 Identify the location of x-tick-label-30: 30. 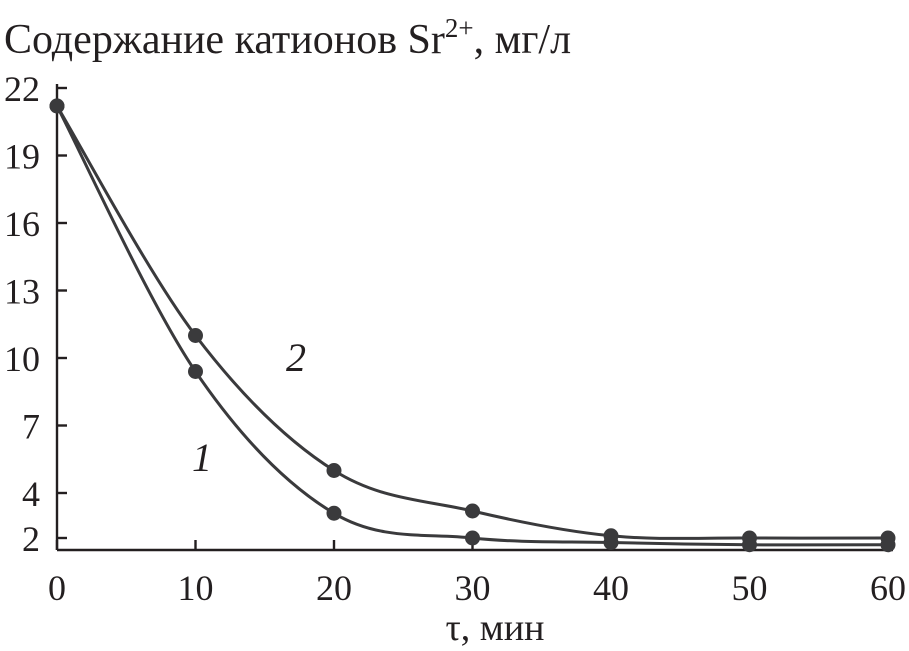
(473, 588).